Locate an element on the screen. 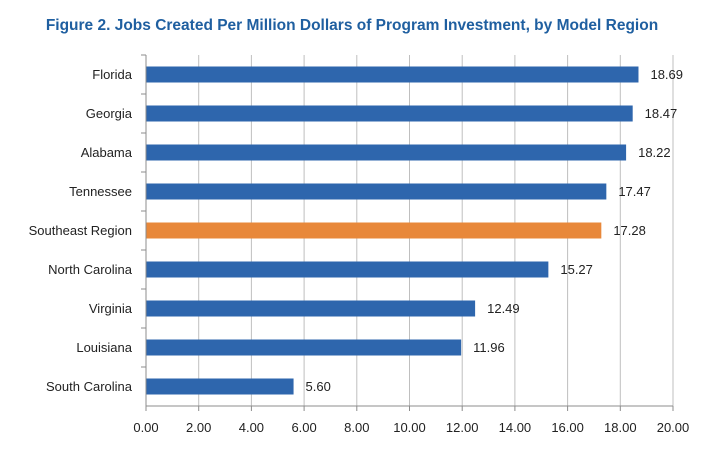  category-label: North Carolina is located at coordinates (90, 269).